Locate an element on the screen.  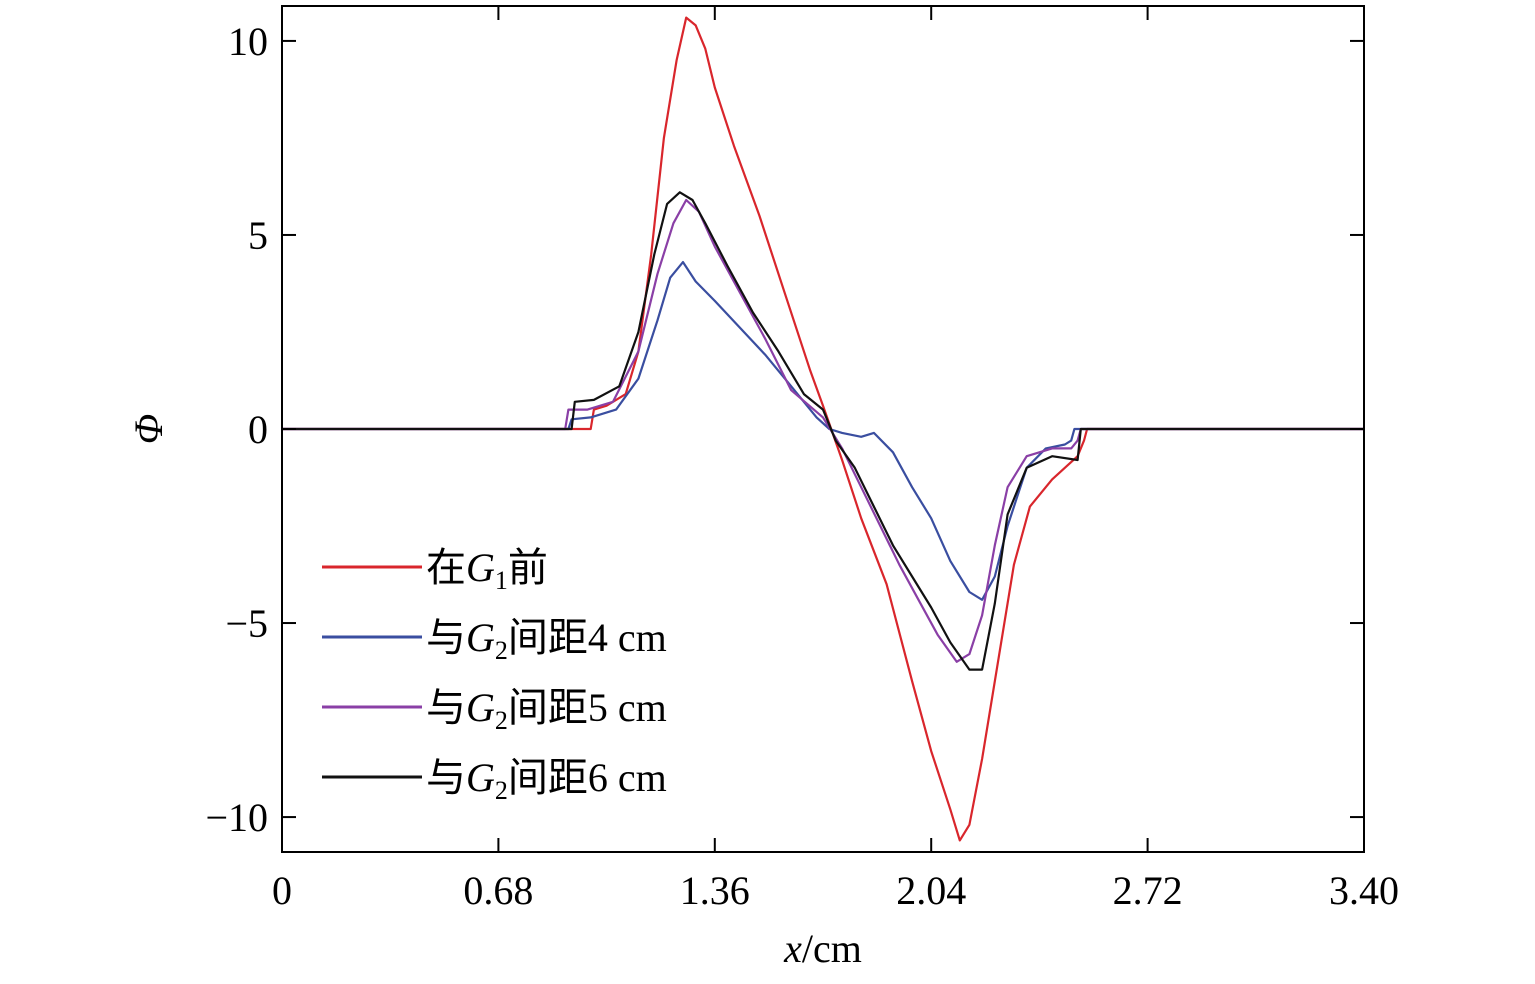
x-axis-label-unit: /cm is located at coordinates (832, 948).